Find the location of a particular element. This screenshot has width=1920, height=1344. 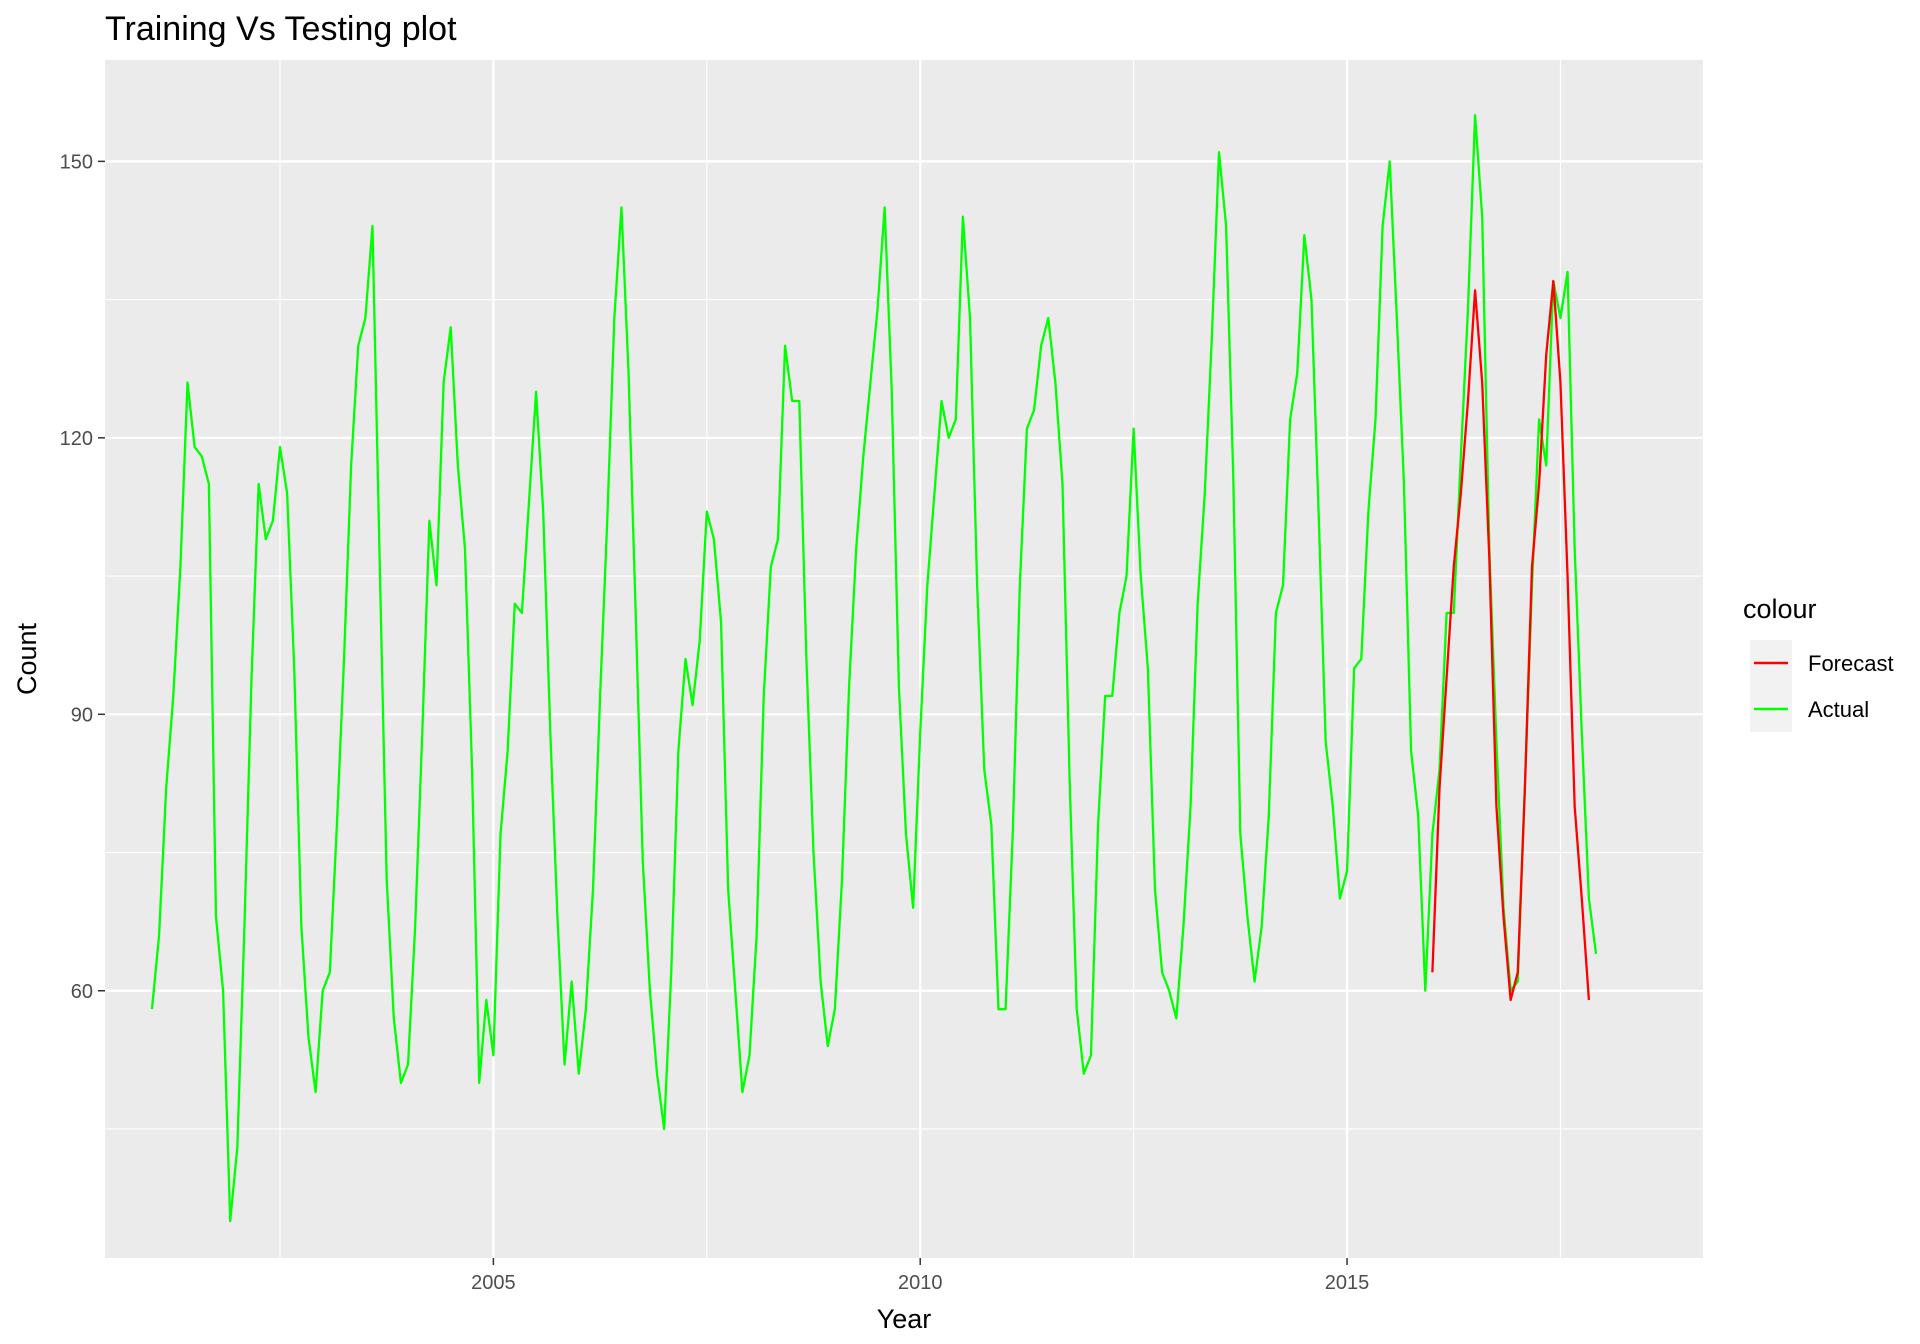

legend: colour Forecast Actual is located at coordinates (1818, 663).